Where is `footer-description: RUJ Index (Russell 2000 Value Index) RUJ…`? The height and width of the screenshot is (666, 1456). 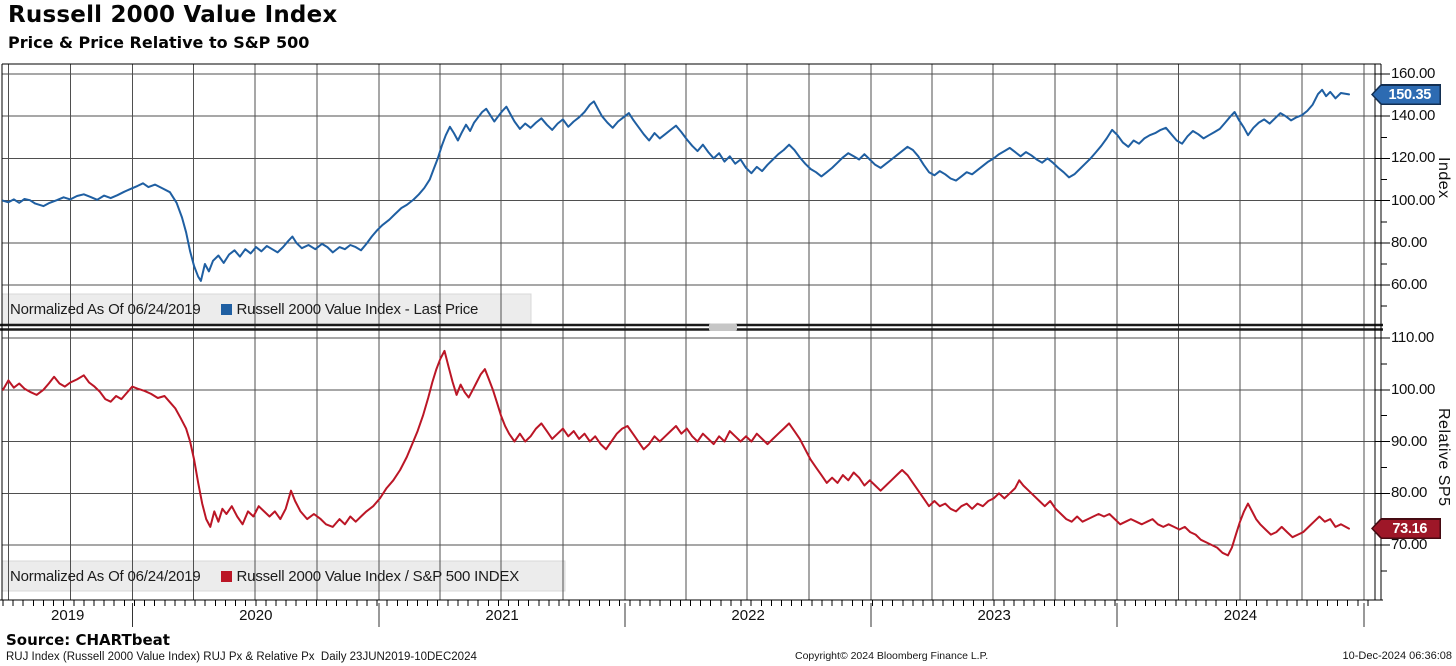
footer-description: RUJ Index (Russell 2000 Value Index) RUJ… is located at coordinates (241, 657).